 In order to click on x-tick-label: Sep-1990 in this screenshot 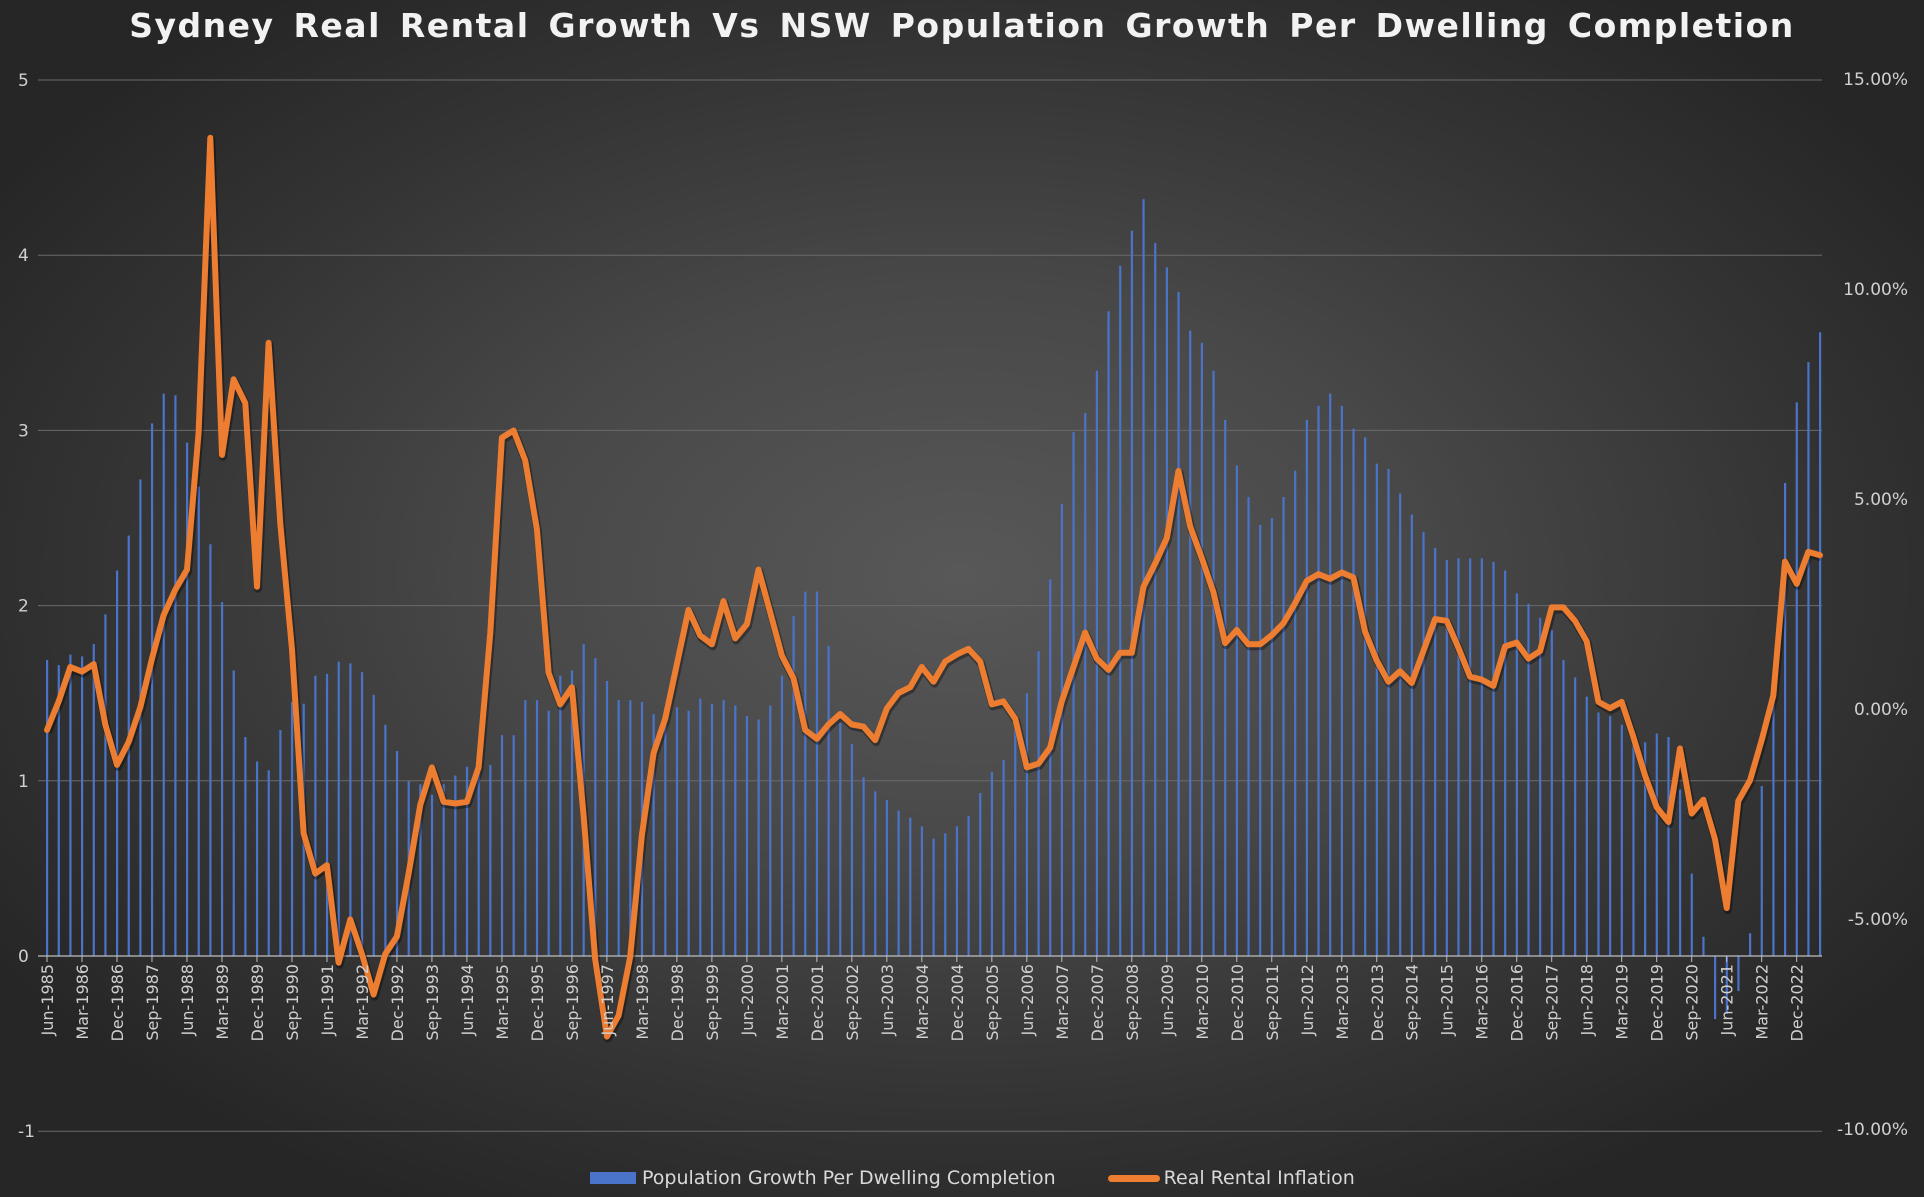, I will do `click(292, 1002)`.